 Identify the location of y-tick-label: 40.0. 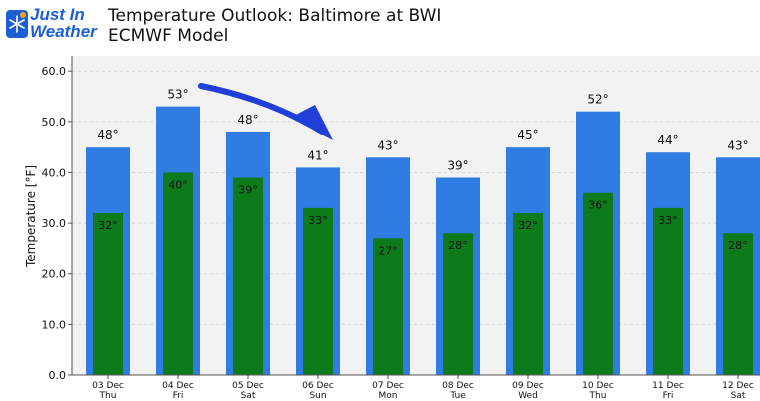
(54, 172).